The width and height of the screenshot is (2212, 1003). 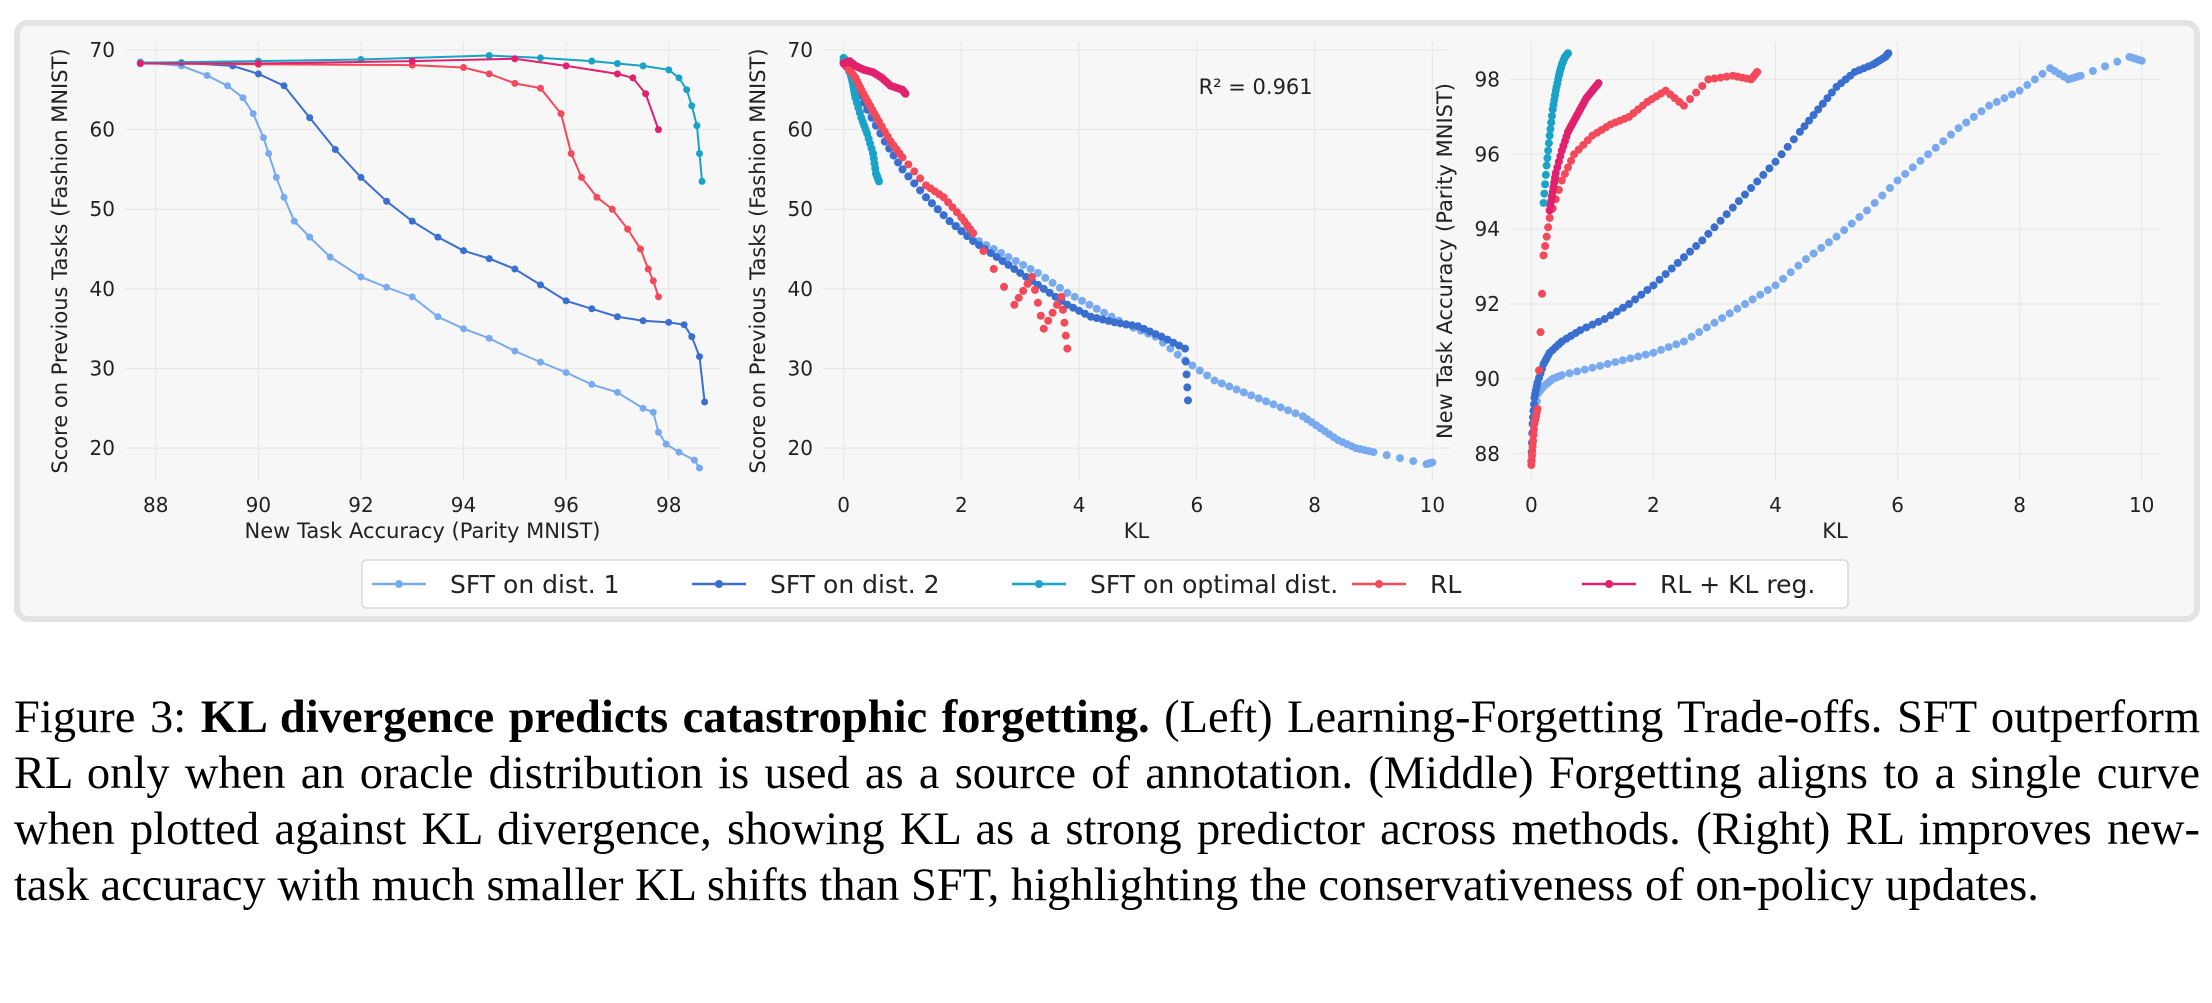 I want to click on x-axis-label: KL, so click(x=1835, y=531).